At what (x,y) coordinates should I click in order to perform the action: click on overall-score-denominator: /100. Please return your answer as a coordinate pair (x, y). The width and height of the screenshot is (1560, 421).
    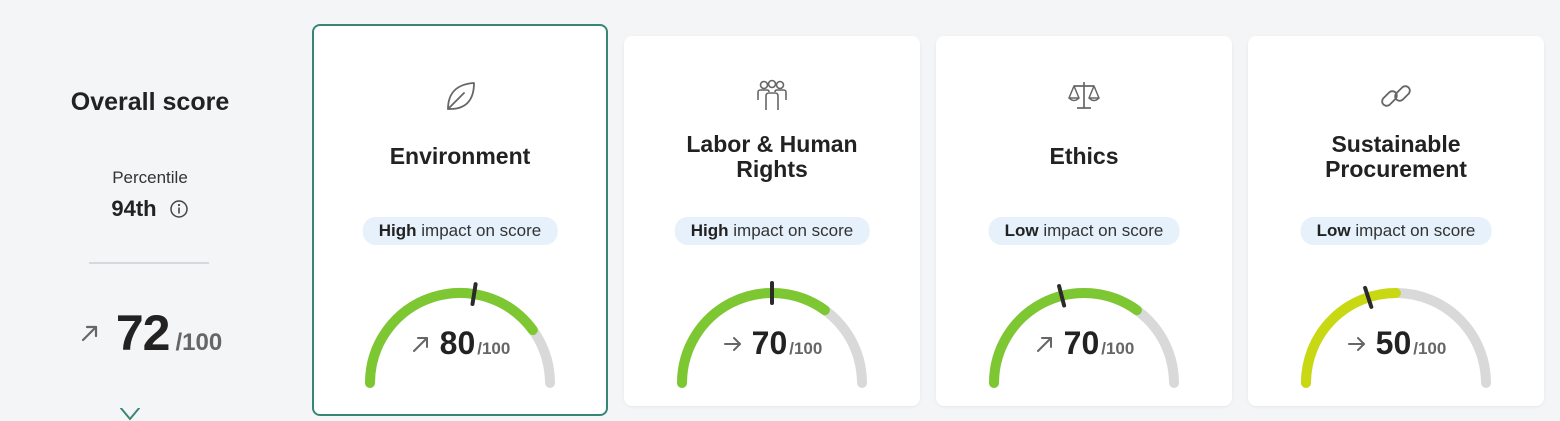
    Looking at the image, I should click on (198, 343).